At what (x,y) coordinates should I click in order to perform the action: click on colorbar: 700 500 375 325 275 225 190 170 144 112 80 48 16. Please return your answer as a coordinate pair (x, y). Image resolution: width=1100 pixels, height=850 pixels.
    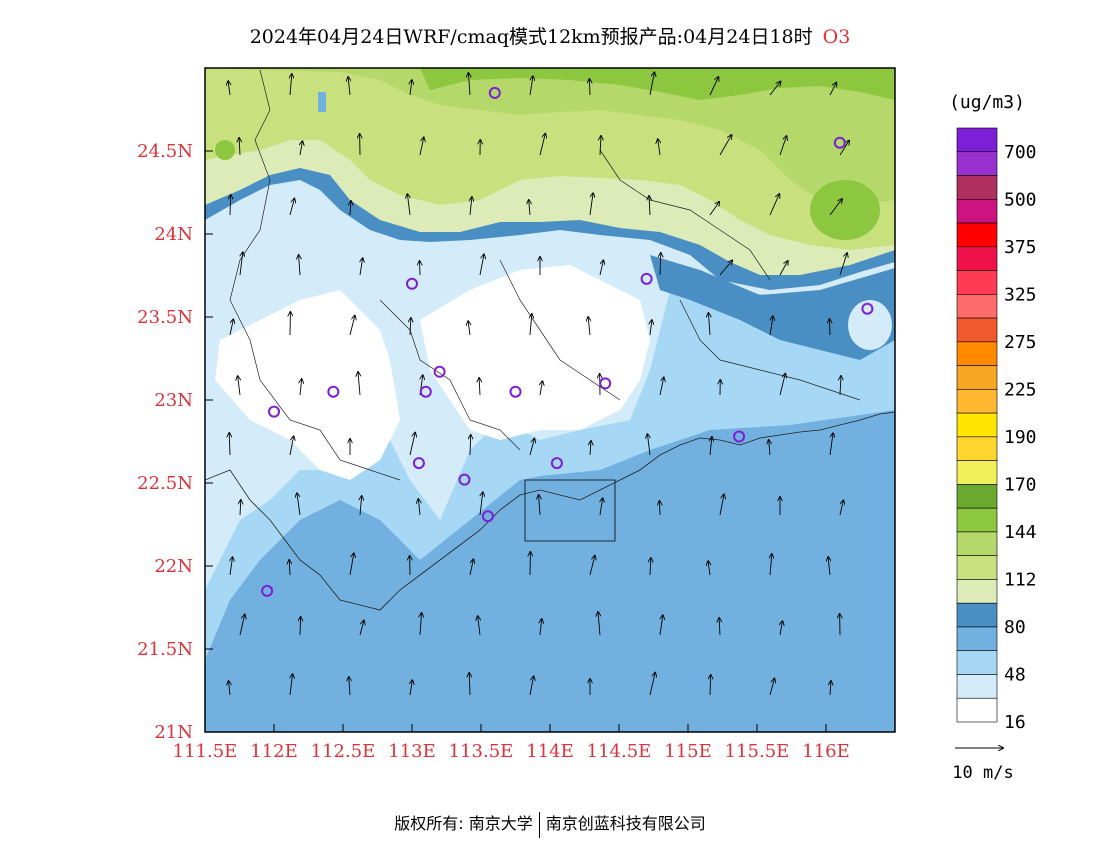
    Looking at the image, I should click on (996, 430).